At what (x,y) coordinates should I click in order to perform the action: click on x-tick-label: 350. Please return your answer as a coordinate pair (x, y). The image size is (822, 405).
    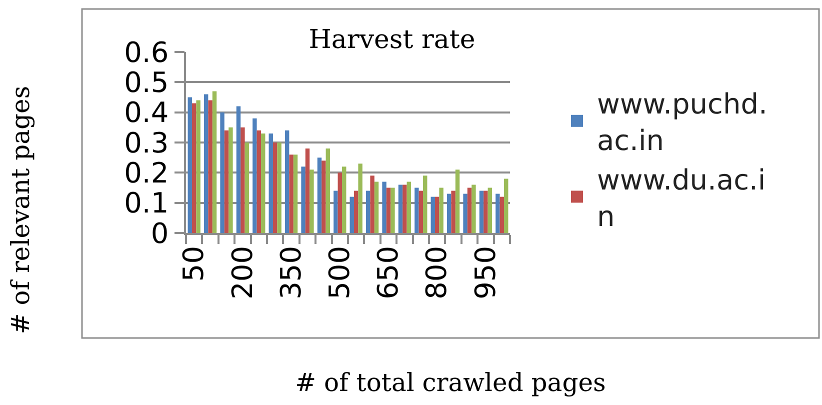
    Looking at the image, I should click on (291, 273).